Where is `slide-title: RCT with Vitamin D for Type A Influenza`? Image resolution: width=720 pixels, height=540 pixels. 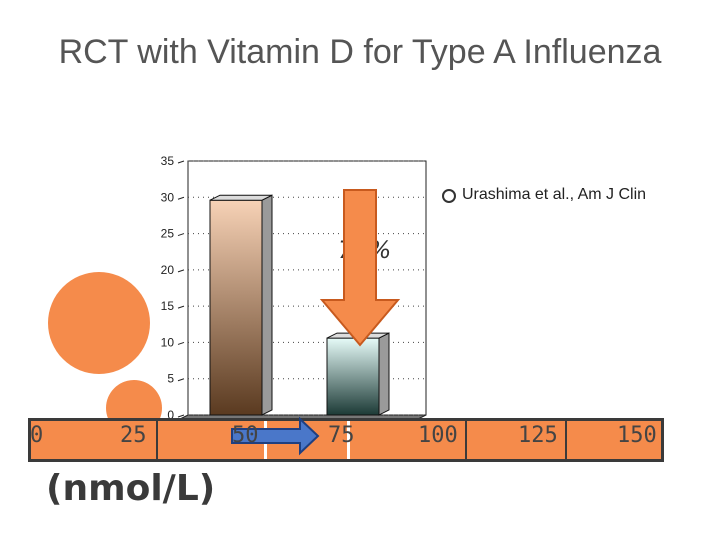 slide-title: RCT with Vitamin D for Type A Influenza is located at coordinates (360, 52).